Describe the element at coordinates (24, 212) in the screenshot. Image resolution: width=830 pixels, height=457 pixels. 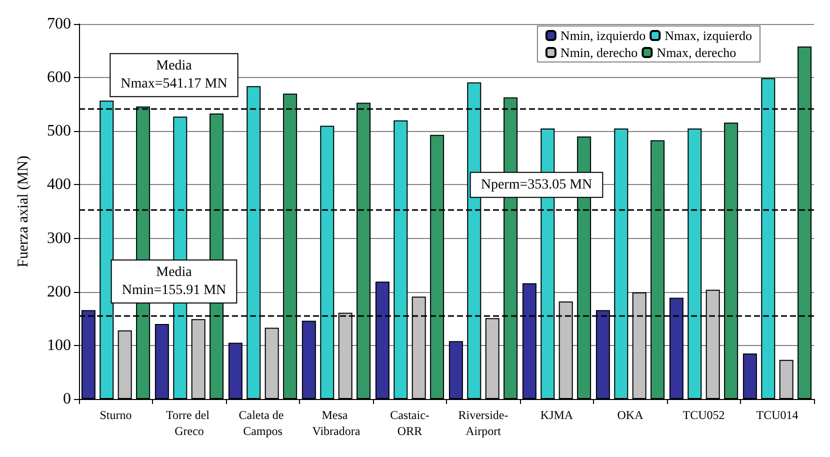
I see `y-axis-title: Fuerza axial (MN)` at that location.